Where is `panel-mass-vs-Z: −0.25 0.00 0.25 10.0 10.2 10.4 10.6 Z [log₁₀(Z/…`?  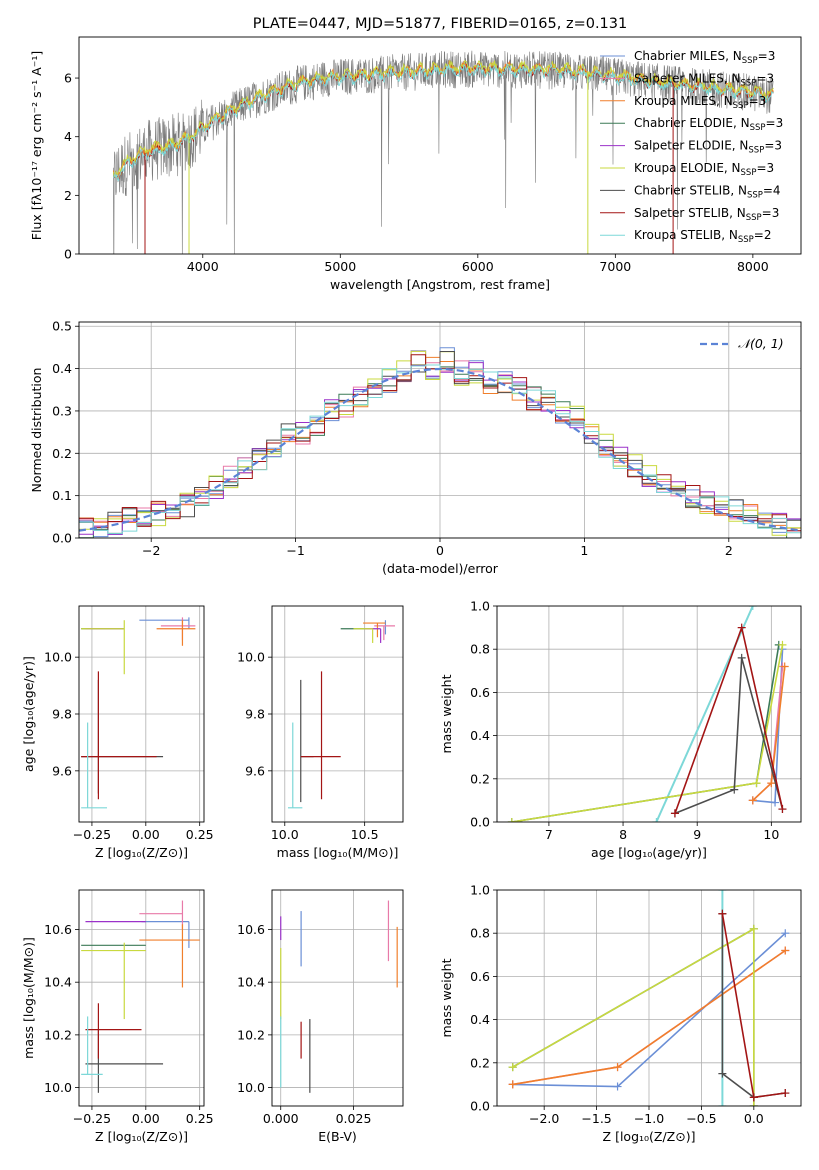 panel-mass-vs-Z: −0.25 0.00 0.25 10.0 10.2 10.4 10.6 Z [log₁₀(Z/… is located at coordinates (117, 1016).